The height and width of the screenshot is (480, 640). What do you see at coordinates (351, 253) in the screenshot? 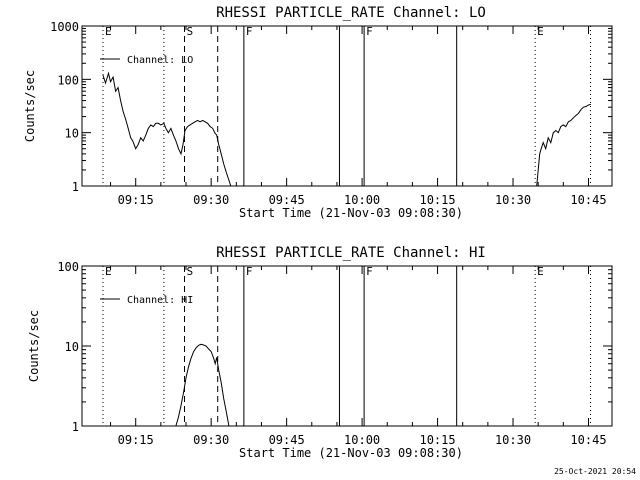
I see `chart-title: RHESSI PARTICLE_RATE Channel: HI` at bounding box center [351, 253].